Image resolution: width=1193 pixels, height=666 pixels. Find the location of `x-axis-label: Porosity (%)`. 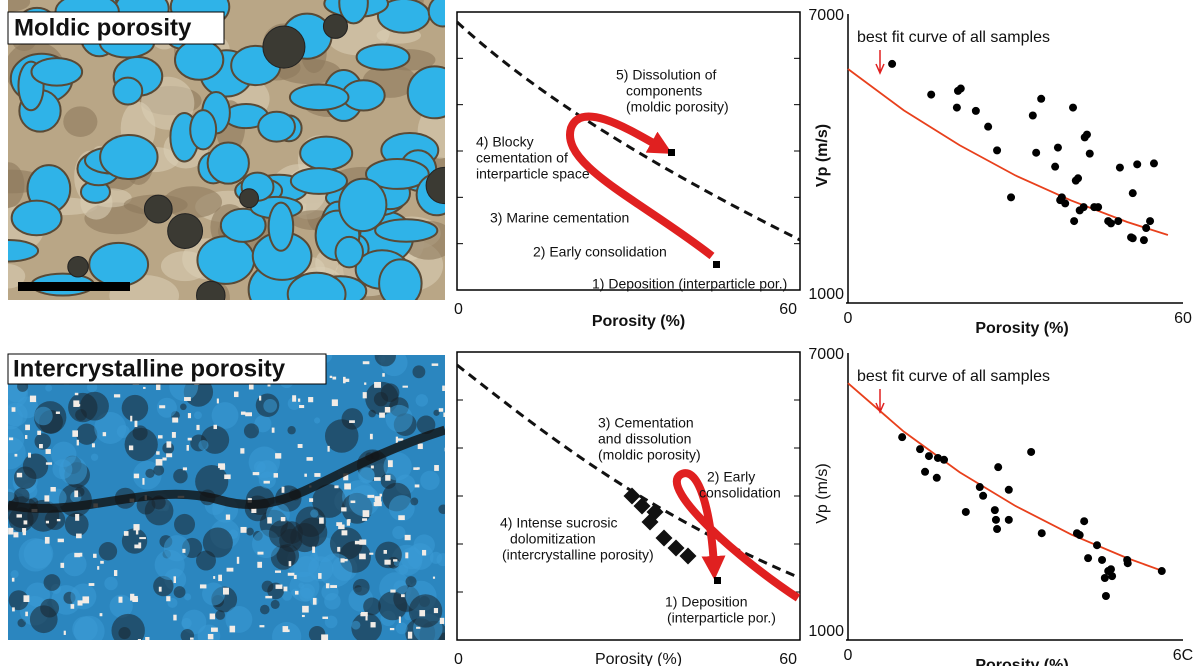

x-axis-label: Porosity (%) is located at coordinates (1021, 328).